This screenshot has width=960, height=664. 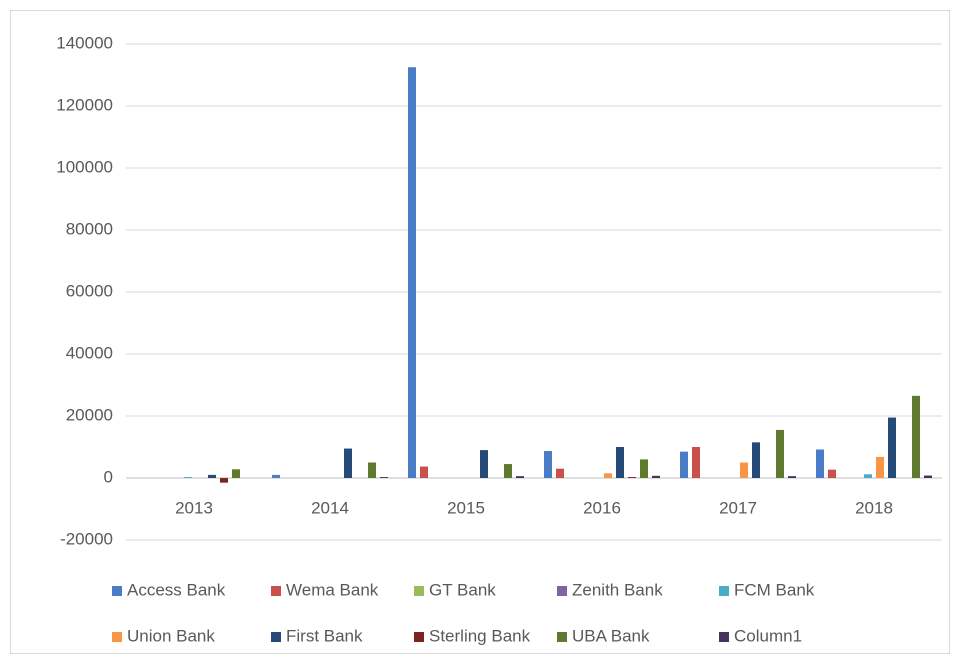 What do you see at coordinates (332, 589) in the screenshot?
I see `legend-label: Wema Bank` at bounding box center [332, 589].